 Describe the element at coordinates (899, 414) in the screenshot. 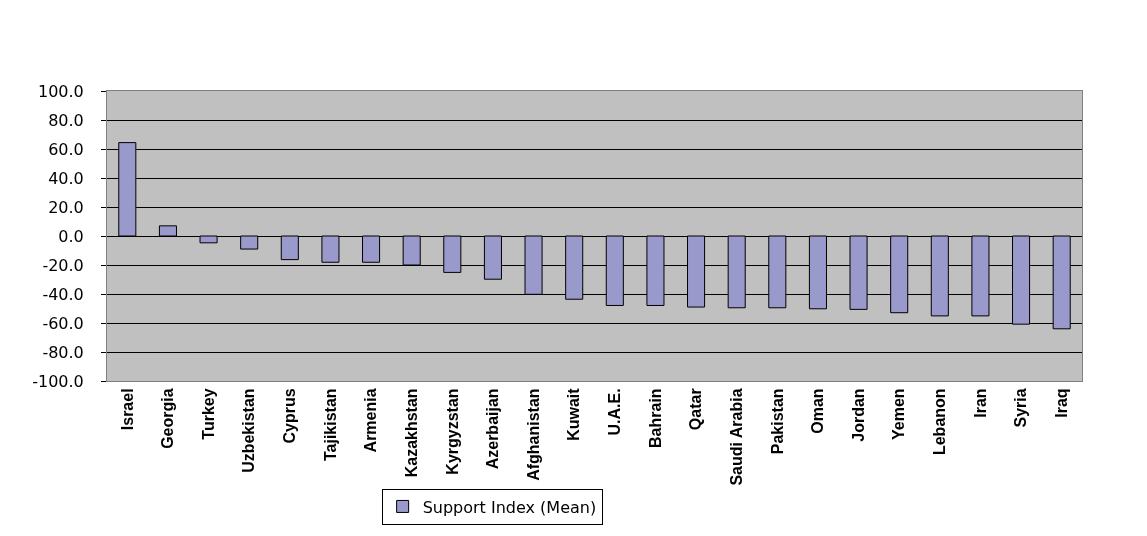

I see `x-tick-label: Yemen` at that location.